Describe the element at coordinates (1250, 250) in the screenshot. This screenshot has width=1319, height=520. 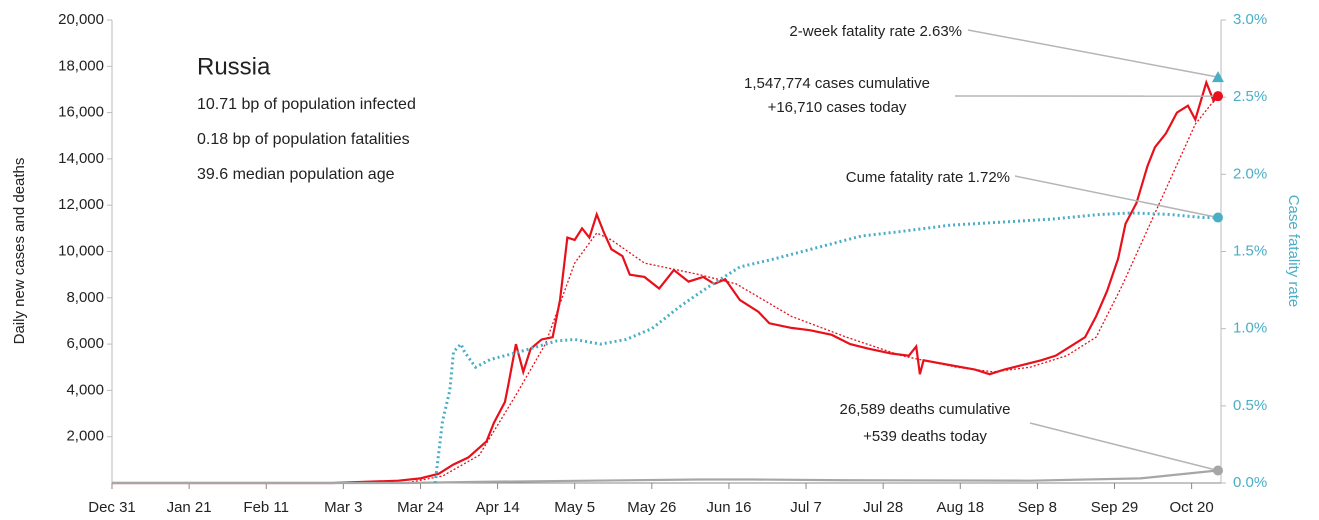
I see `y2-tick-label: 1.5%` at that location.